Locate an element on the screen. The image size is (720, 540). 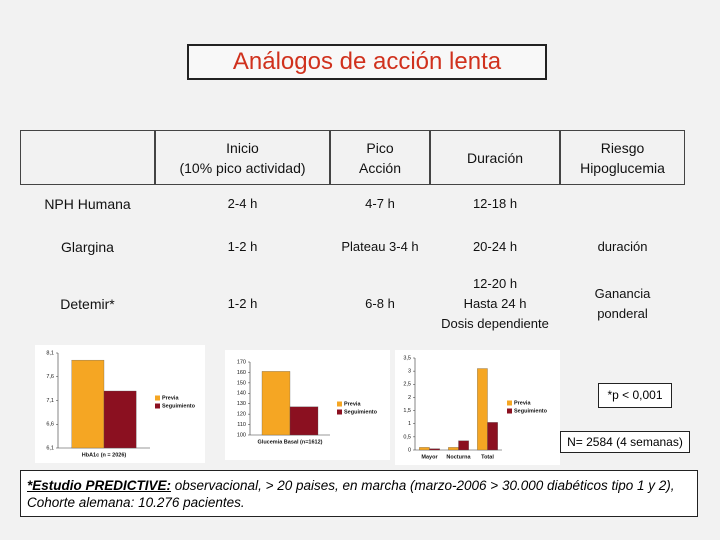
header-cell: Pico Acción is located at coordinates (380, 157).